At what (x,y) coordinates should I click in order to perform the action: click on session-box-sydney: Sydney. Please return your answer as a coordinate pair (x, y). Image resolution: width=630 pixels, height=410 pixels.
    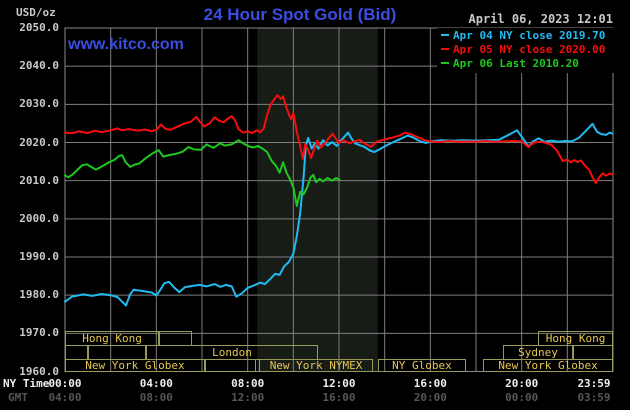
    Looking at the image, I should click on (538, 352).